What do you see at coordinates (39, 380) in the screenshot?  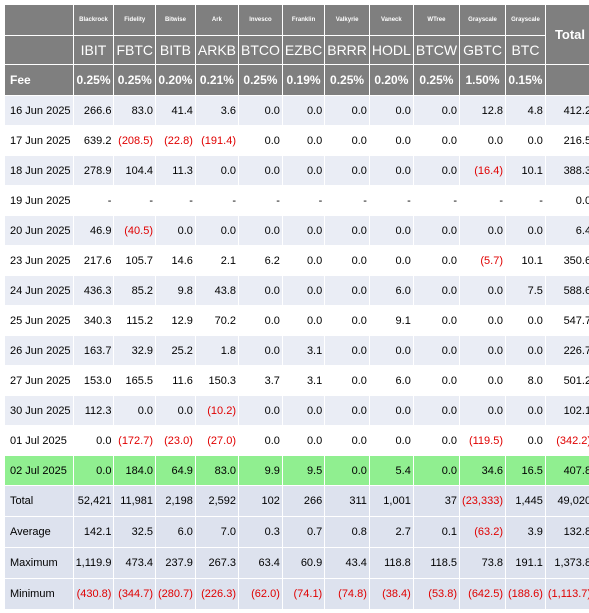 I see `row-date: 27 Jun 2025` at bounding box center [39, 380].